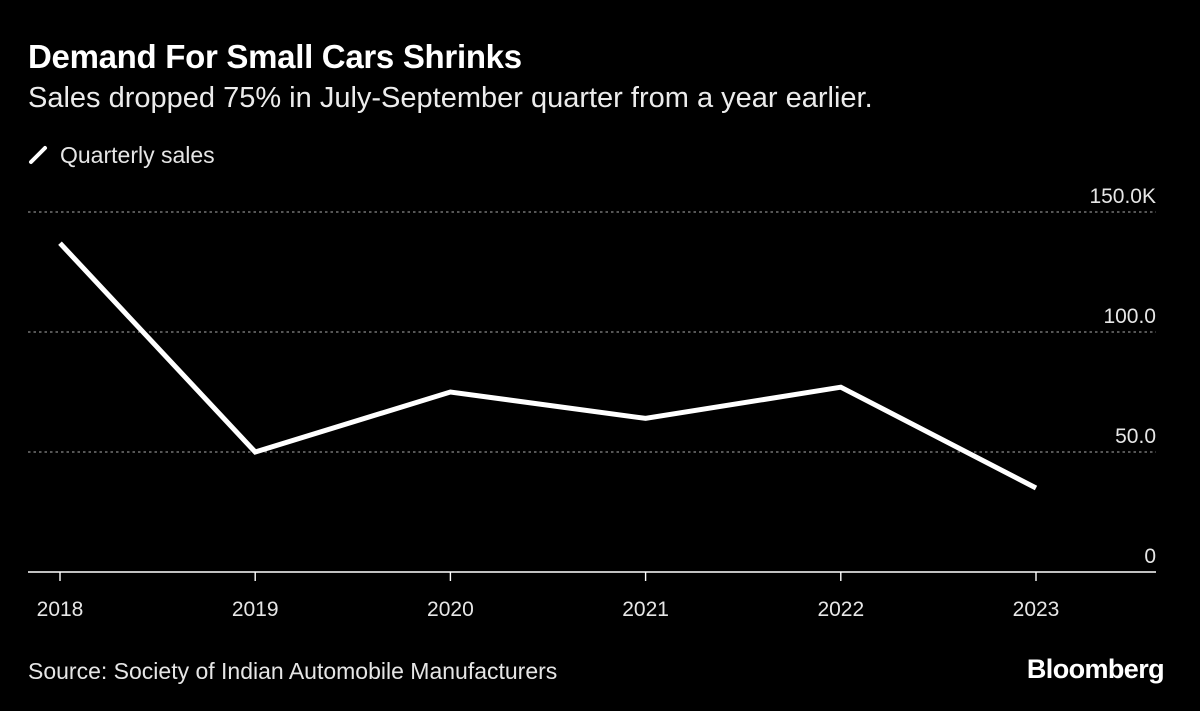 This screenshot has width=1200, height=711. Describe the element at coordinates (548, 596) in the screenshot. I see `x-axis-ticks: 2018 2019 2020 2021 2022 2023` at that location.